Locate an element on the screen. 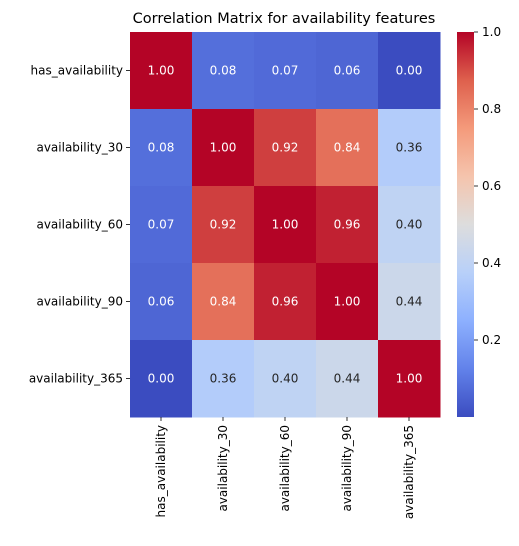 Image resolution: width=519 pixels, height=546 pixels. colorbar-tick-label: 0.8 is located at coordinates (491, 109).